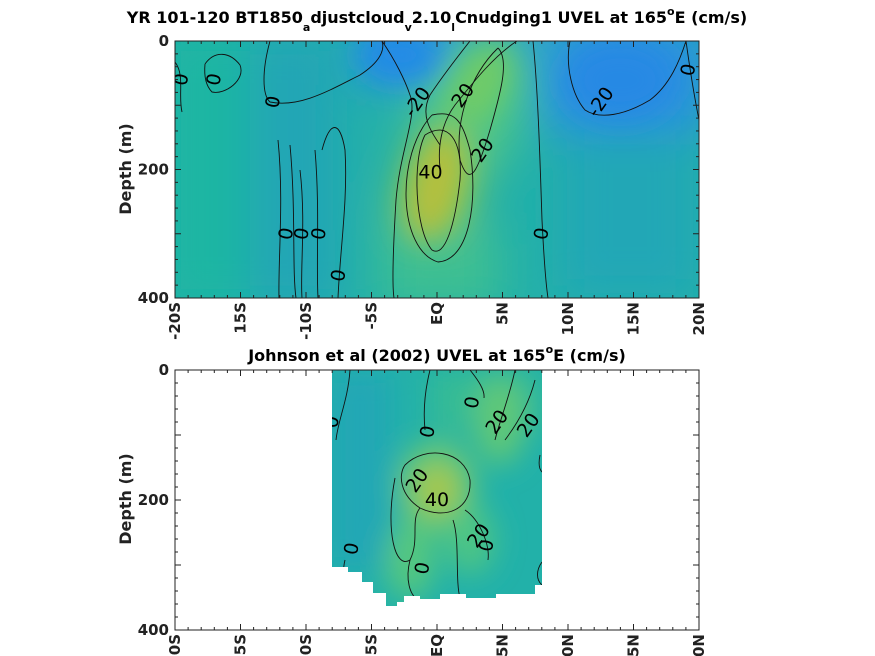 The height and width of the screenshot is (656, 875). I want to click on x-tick-label-bottom: -20S, so click(175, 645).